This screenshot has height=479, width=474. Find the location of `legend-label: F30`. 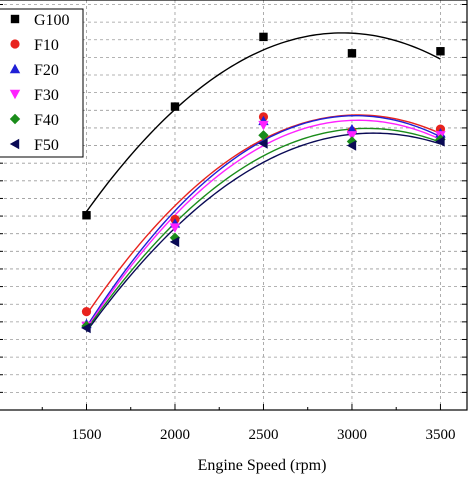

legend-label: F30 is located at coordinates (46, 95).